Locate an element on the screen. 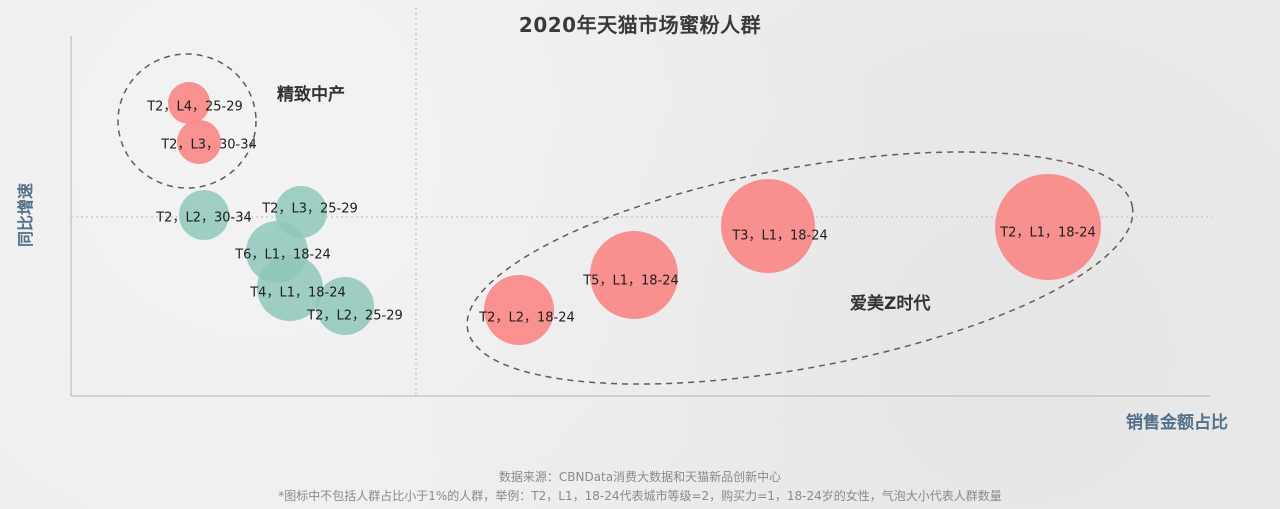  x-axis-label: 销售金额占比 is located at coordinates (1177, 423).